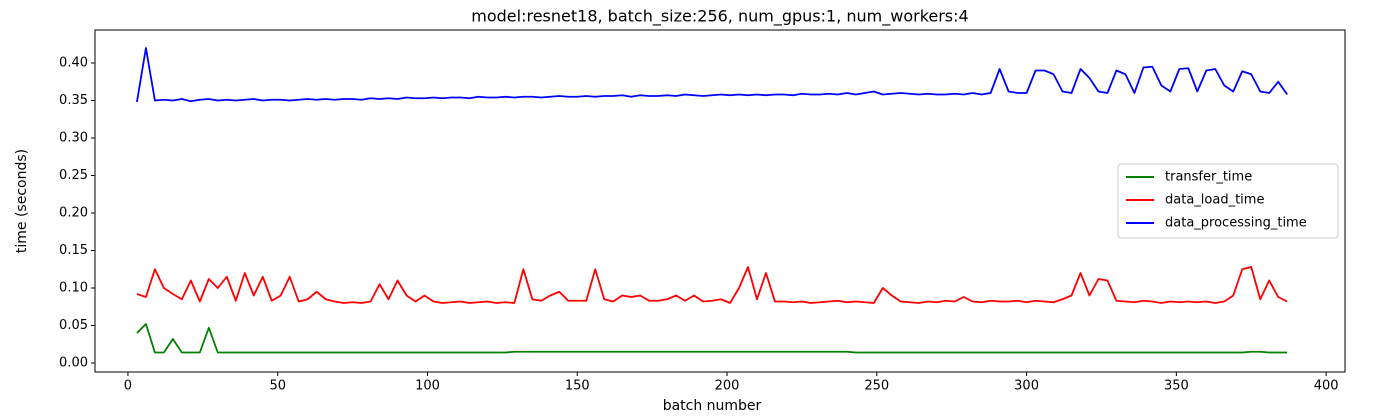  Describe the element at coordinates (73, 175) in the screenshot. I see `y-tick-label: 0.25` at that location.